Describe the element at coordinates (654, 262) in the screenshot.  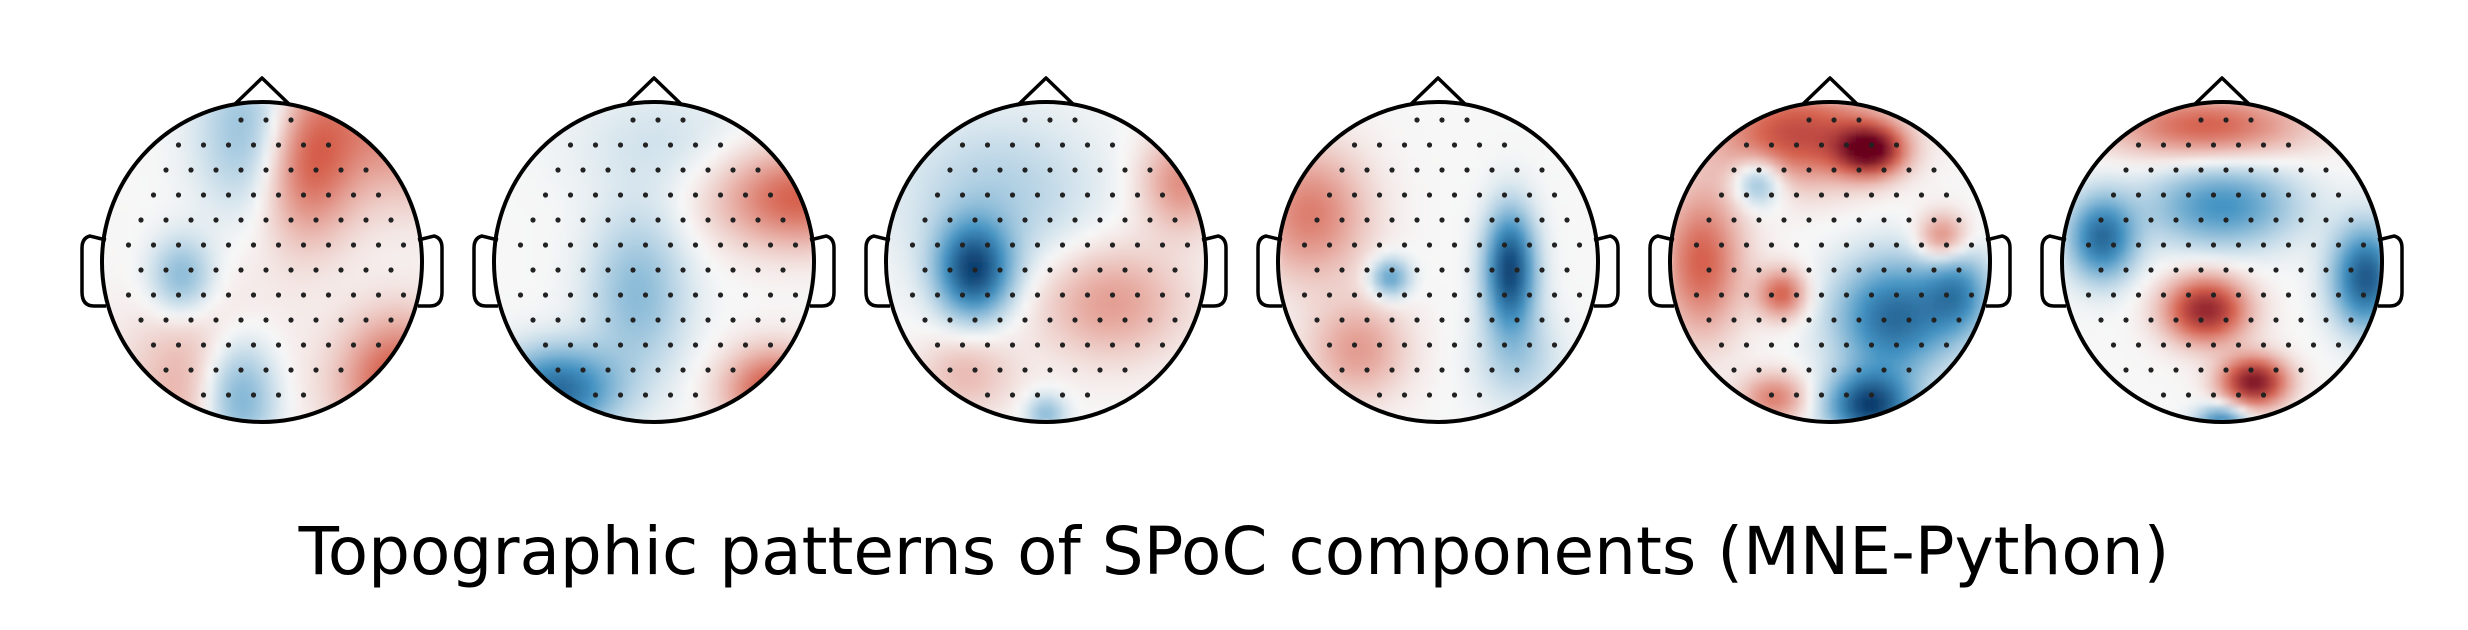
I see `head-outline` at that location.